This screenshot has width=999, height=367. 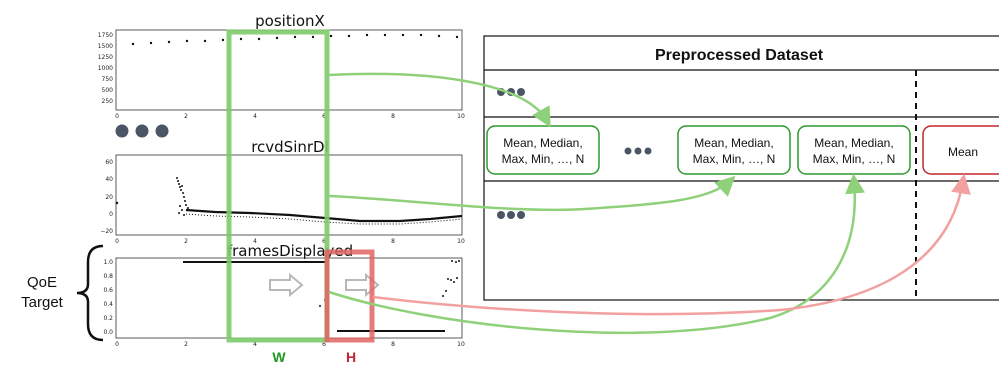 I want to click on target-box: Mean, so click(x=960, y=150).